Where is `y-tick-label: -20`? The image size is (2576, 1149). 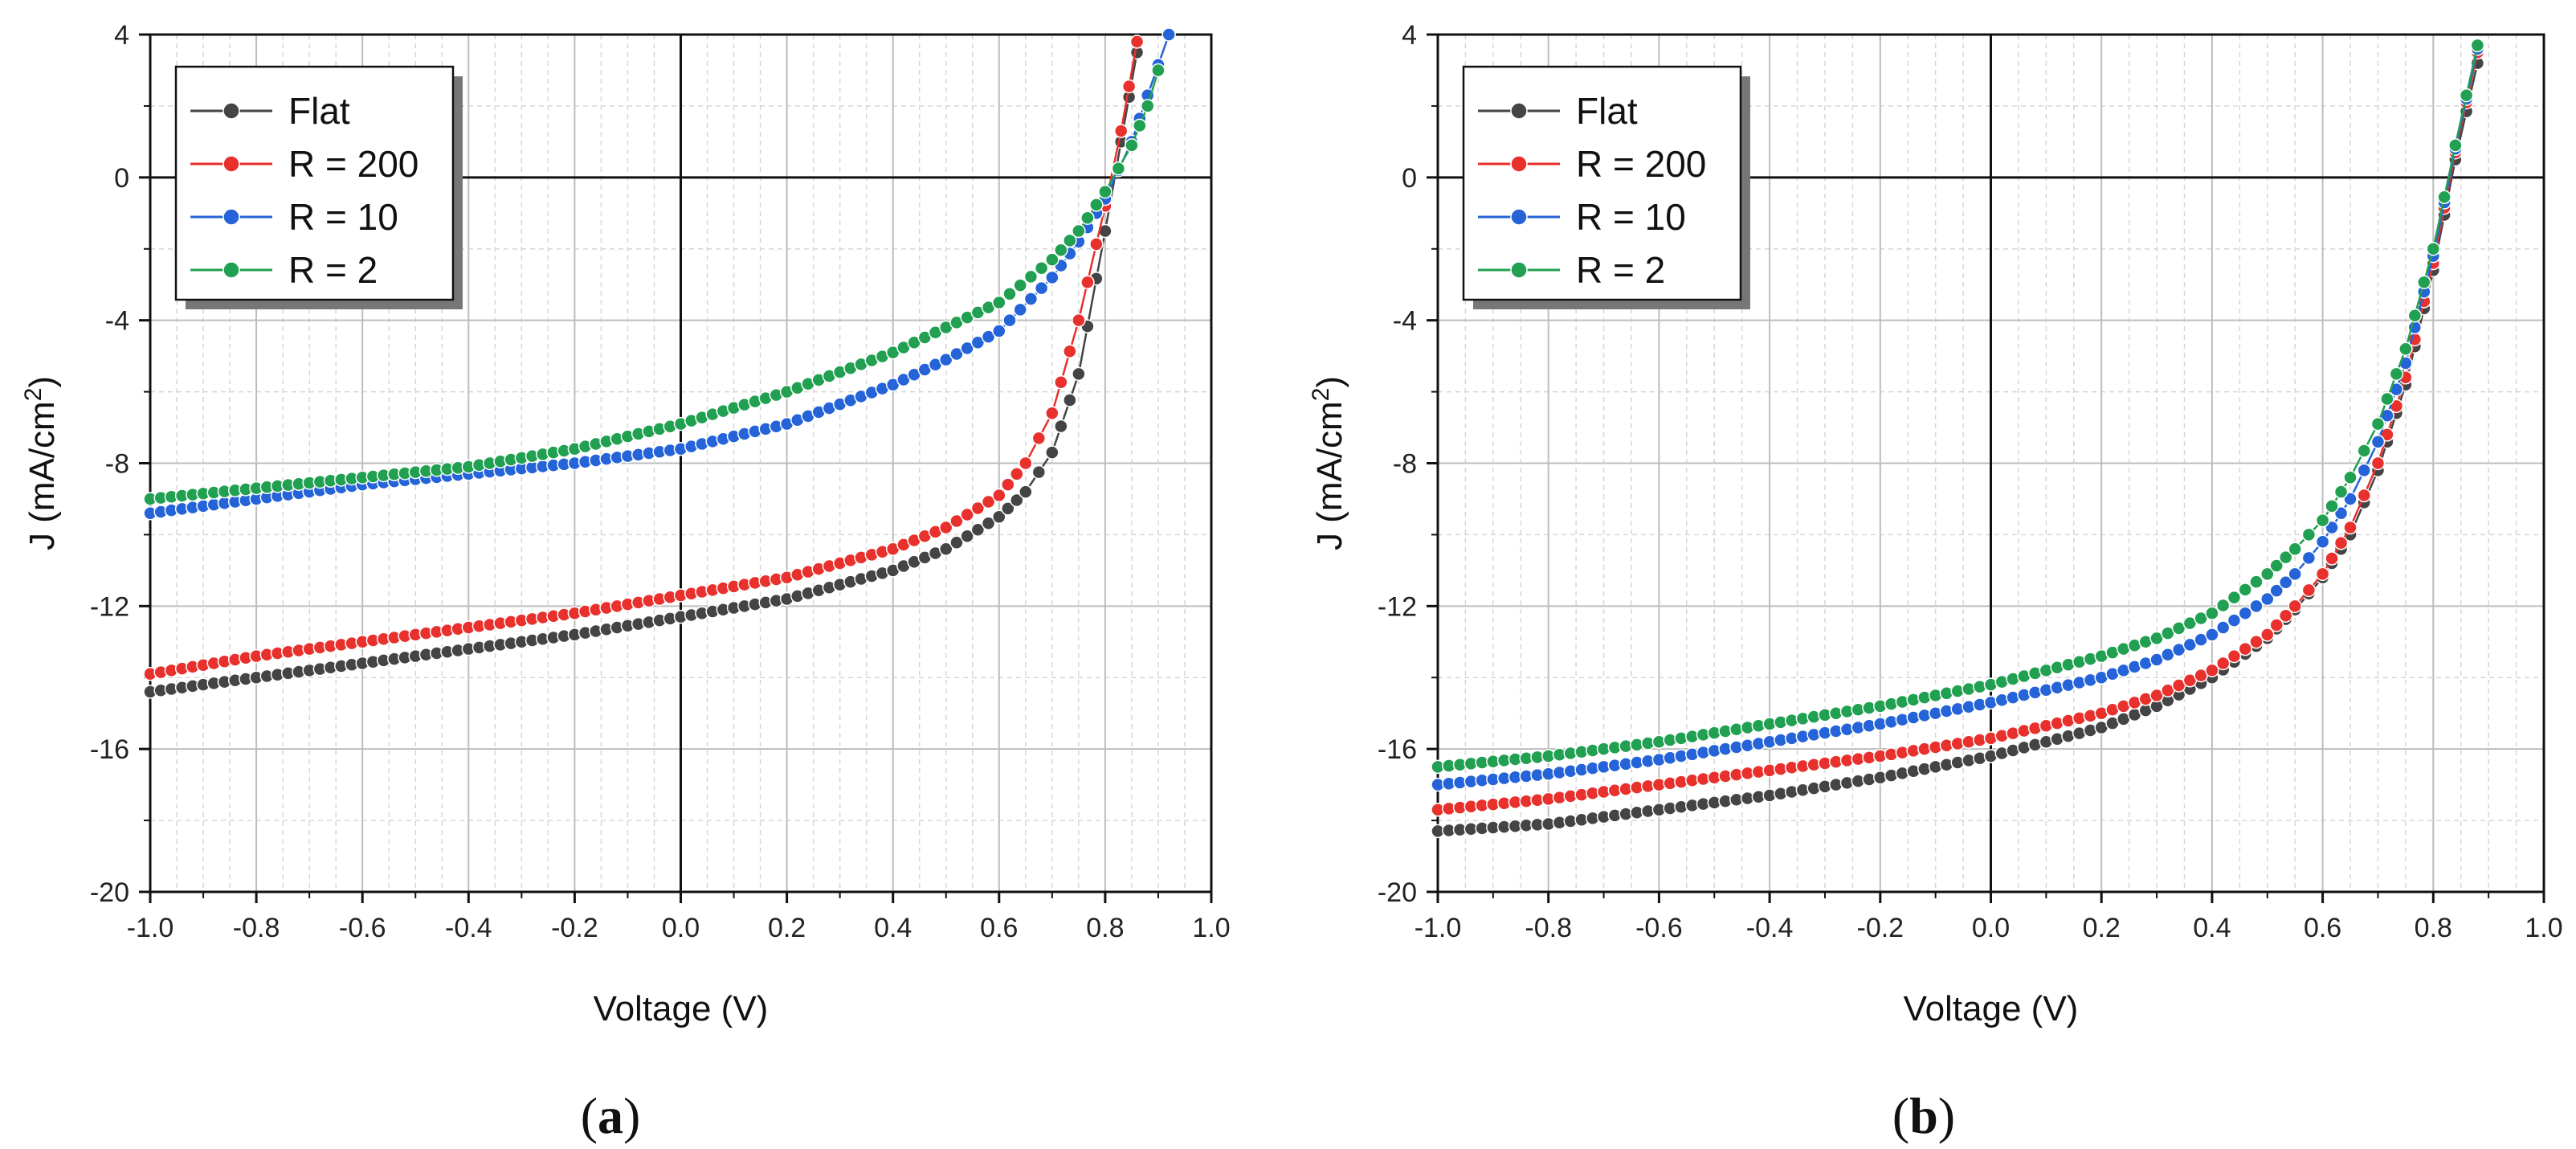 y-tick-label: -20 is located at coordinates (109, 892).